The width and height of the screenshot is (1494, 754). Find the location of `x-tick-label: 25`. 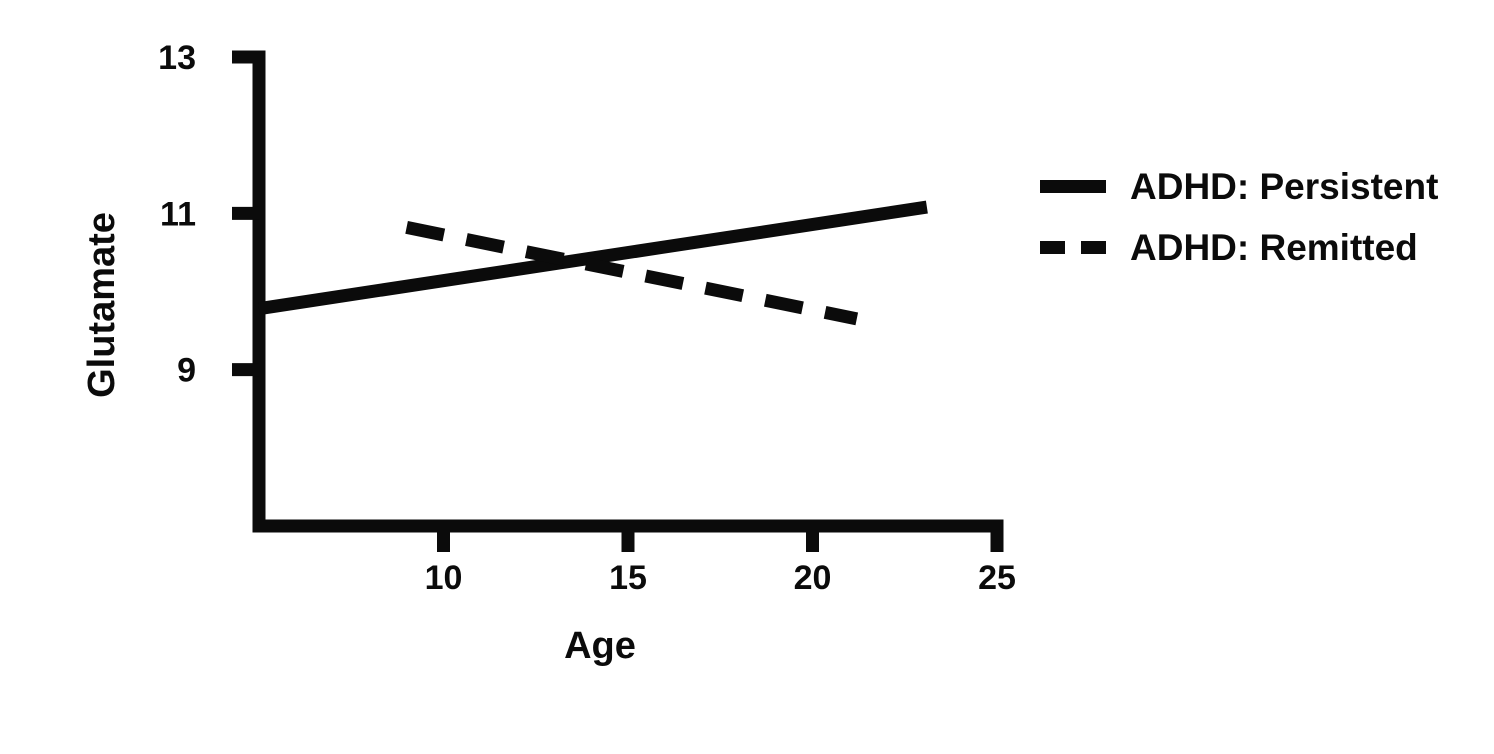

x-tick-label: 25 is located at coordinates (997, 578).